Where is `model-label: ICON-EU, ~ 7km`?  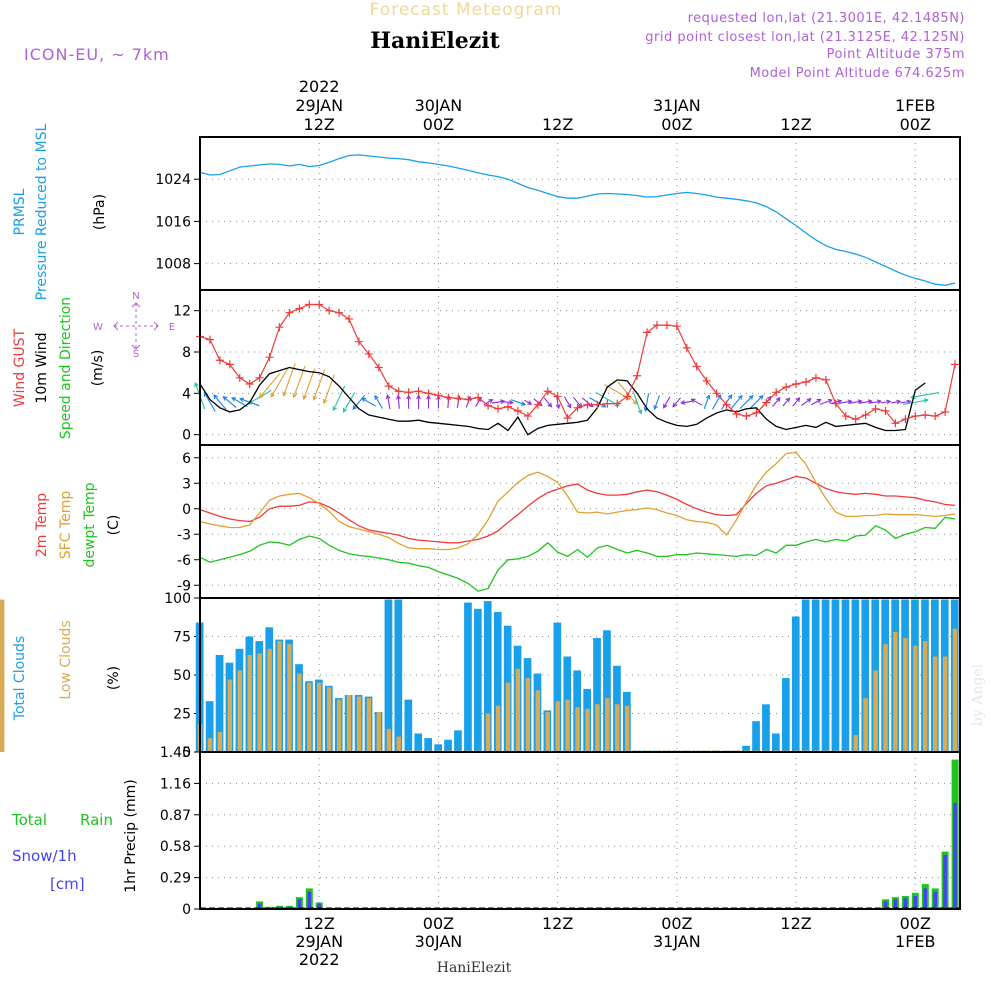
model-label: ICON-EU, ~ 7km is located at coordinates (97, 54).